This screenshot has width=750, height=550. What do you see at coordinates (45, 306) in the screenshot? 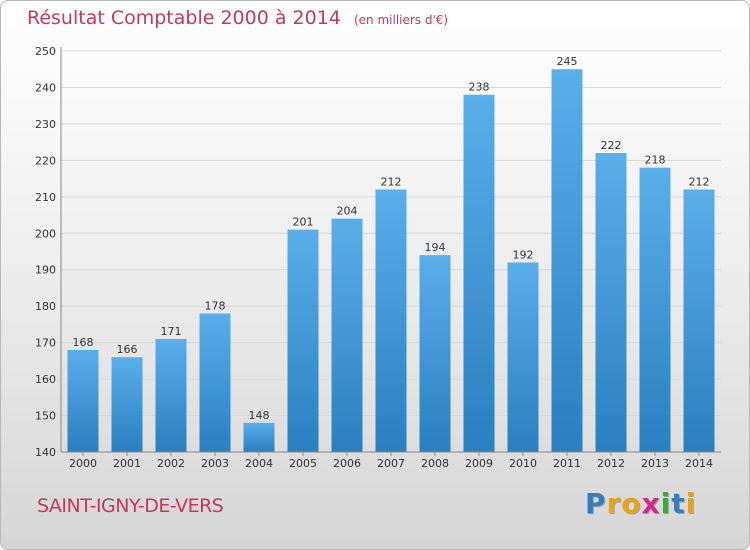
I see `y-tick-label: 180` at bounding box center [45, 306].